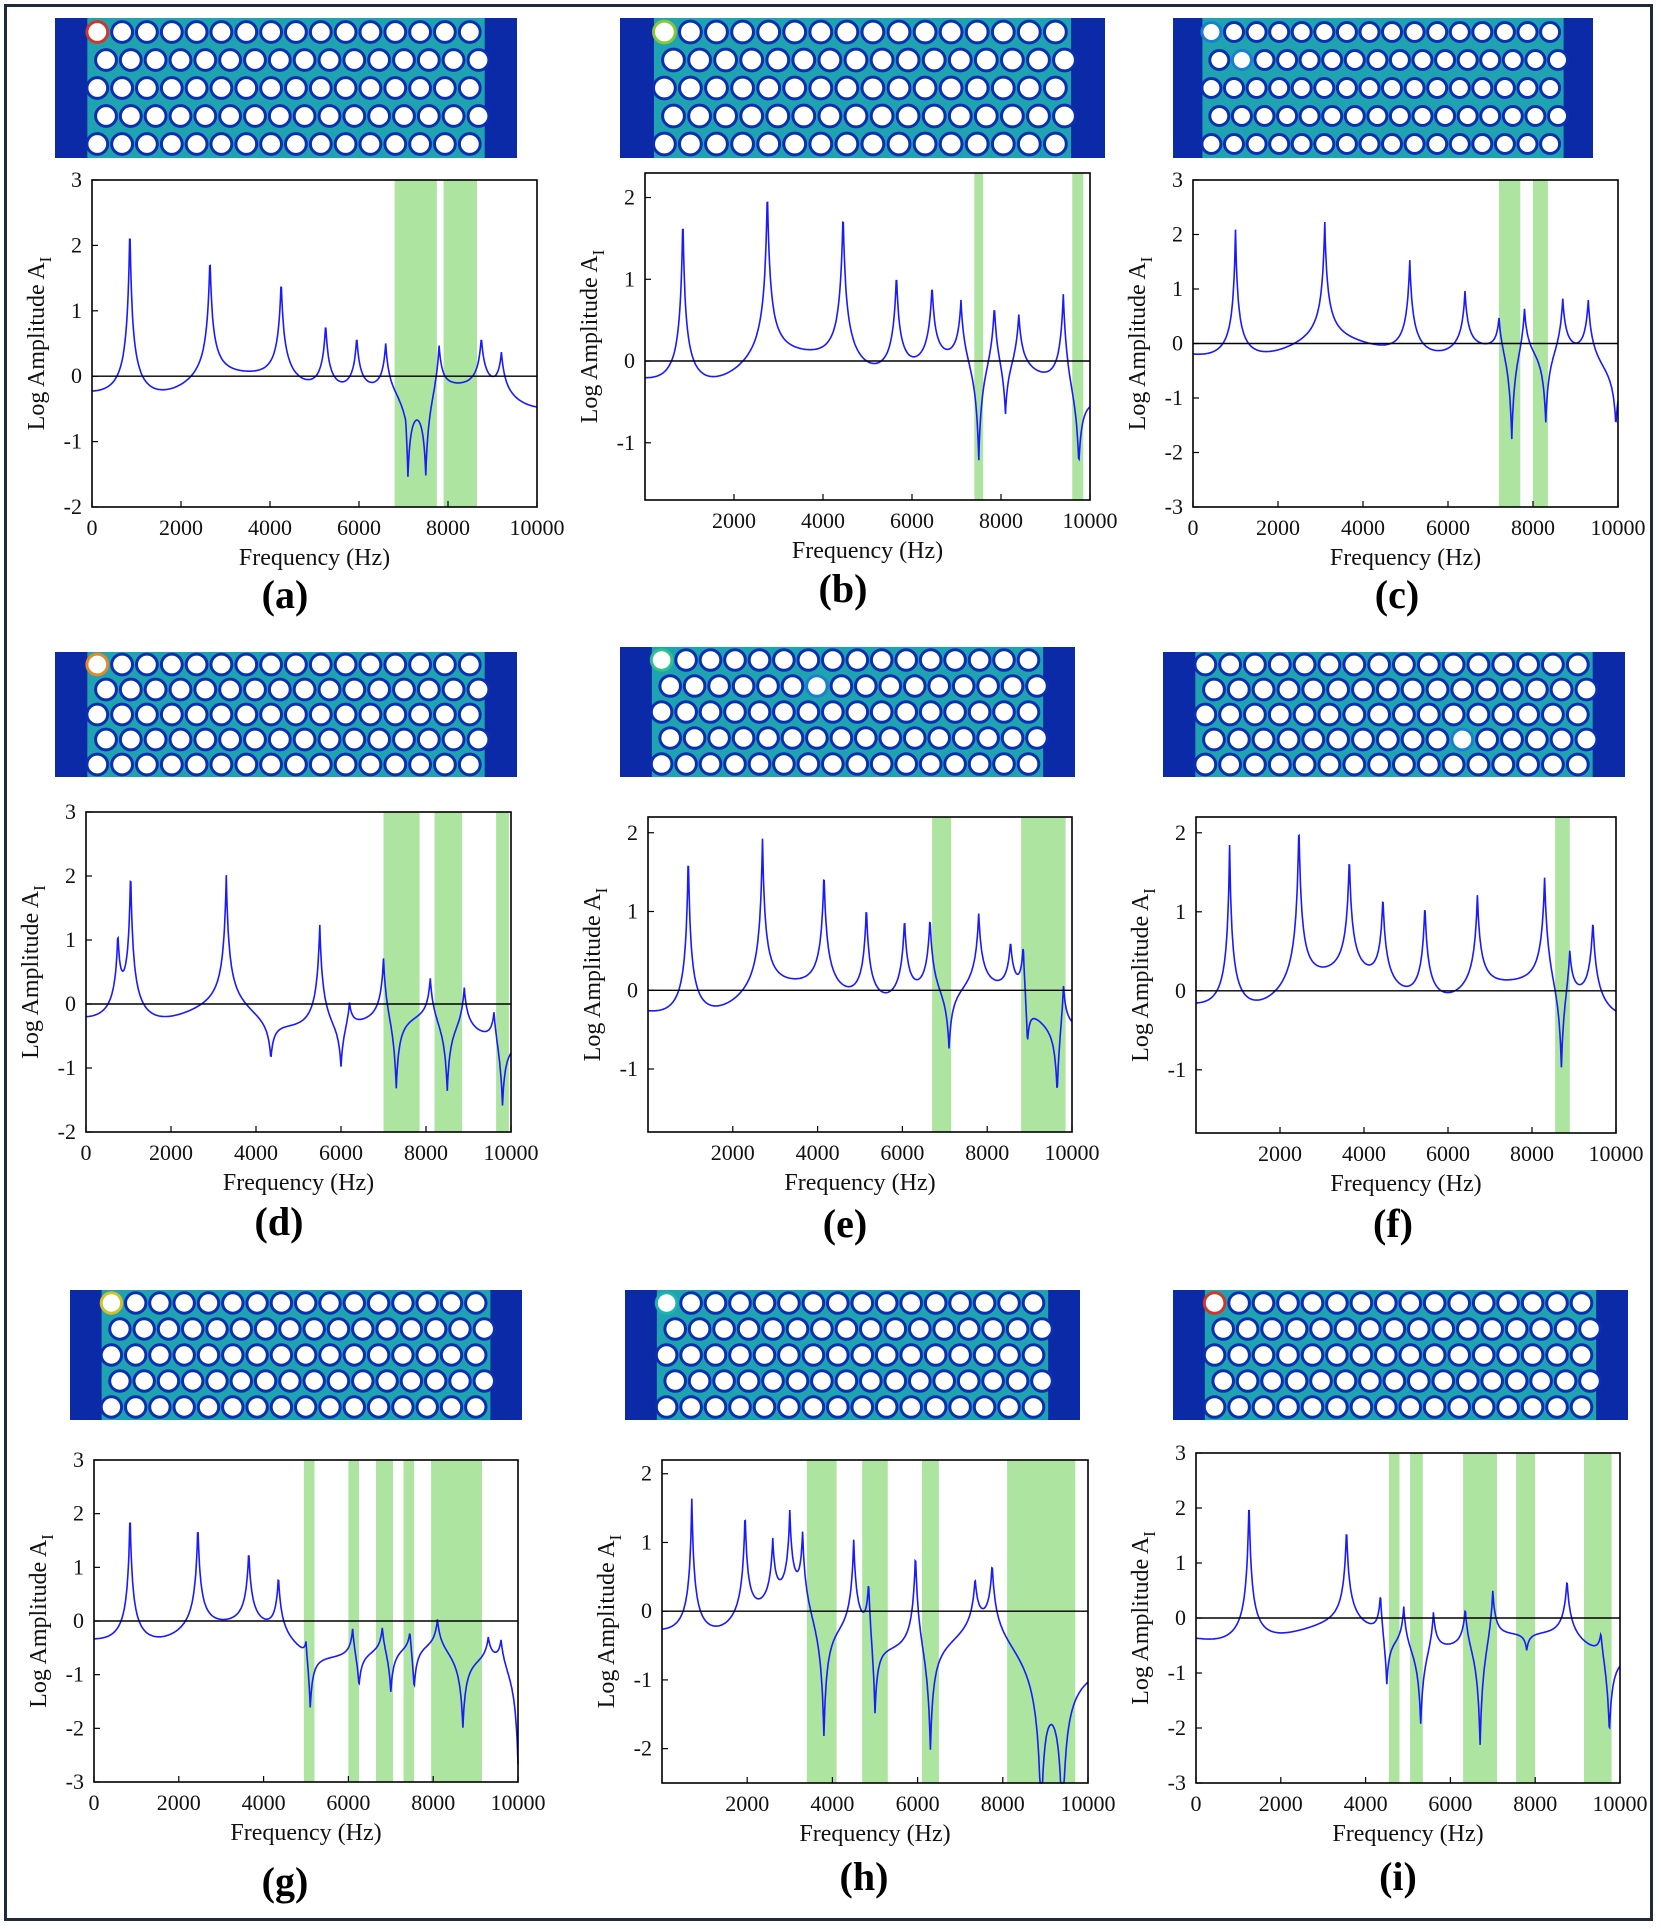  Describe the element at coordinates (1177, 179) in the screenshot. I see `y-tick-label: 3` at that location.